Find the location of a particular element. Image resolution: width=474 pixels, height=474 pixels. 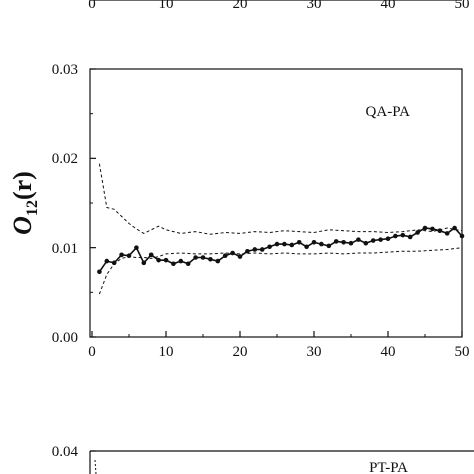

y-axis-label-sub: 12 is located at coordinates (32, 208).